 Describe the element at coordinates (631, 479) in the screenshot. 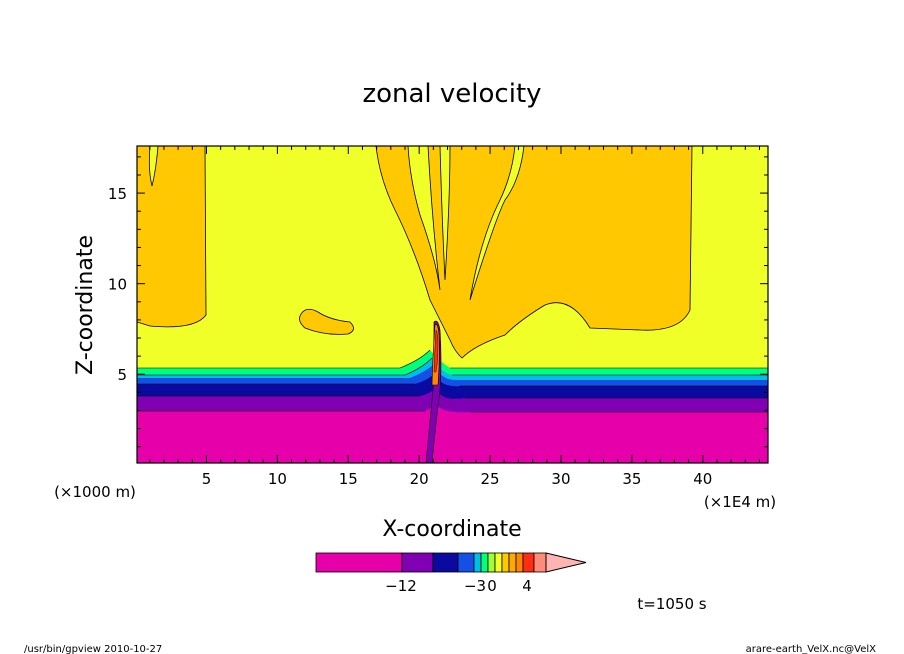

I see `x-tick-label: 35` at that location.